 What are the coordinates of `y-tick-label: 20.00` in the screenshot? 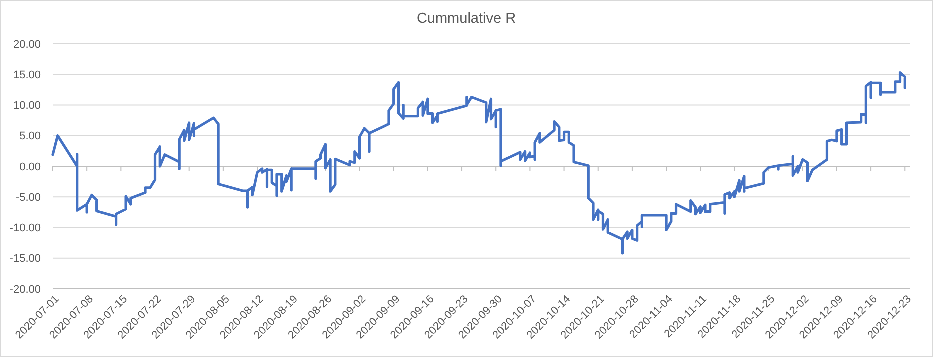 It's located at (27, 44).